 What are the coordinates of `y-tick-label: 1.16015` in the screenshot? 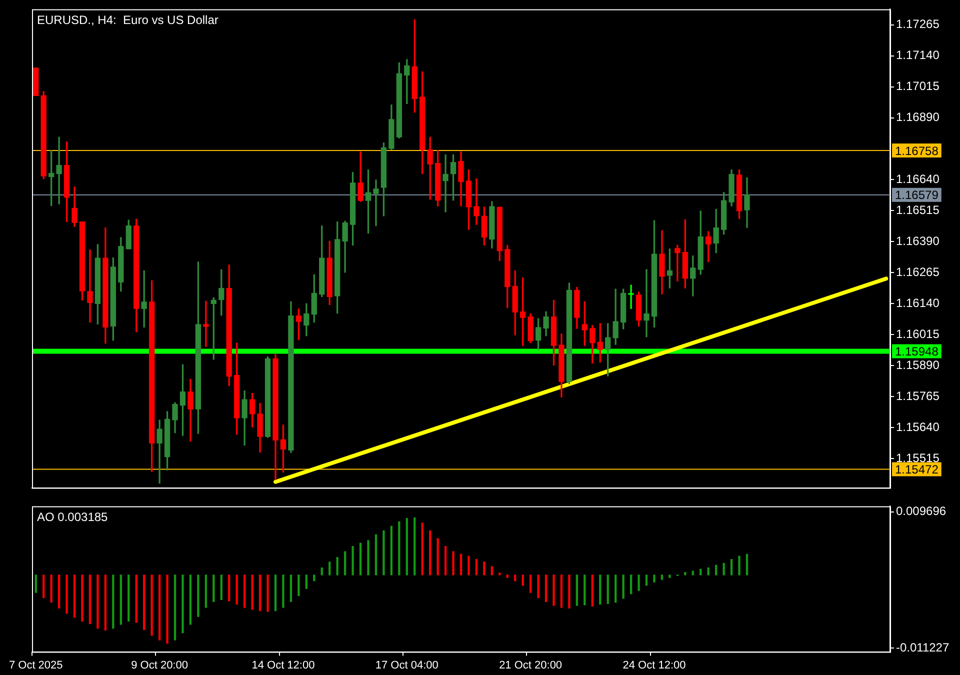 It's located at (918, 333).